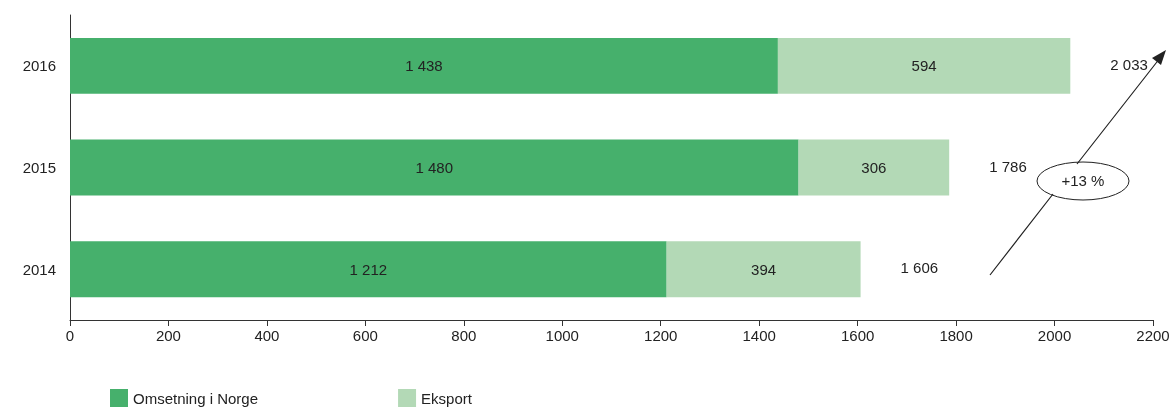  What do you see at coordinates (267, 335) in the screenshot?
I see `x-tick-label: 400` at bounding box center [267, 335].